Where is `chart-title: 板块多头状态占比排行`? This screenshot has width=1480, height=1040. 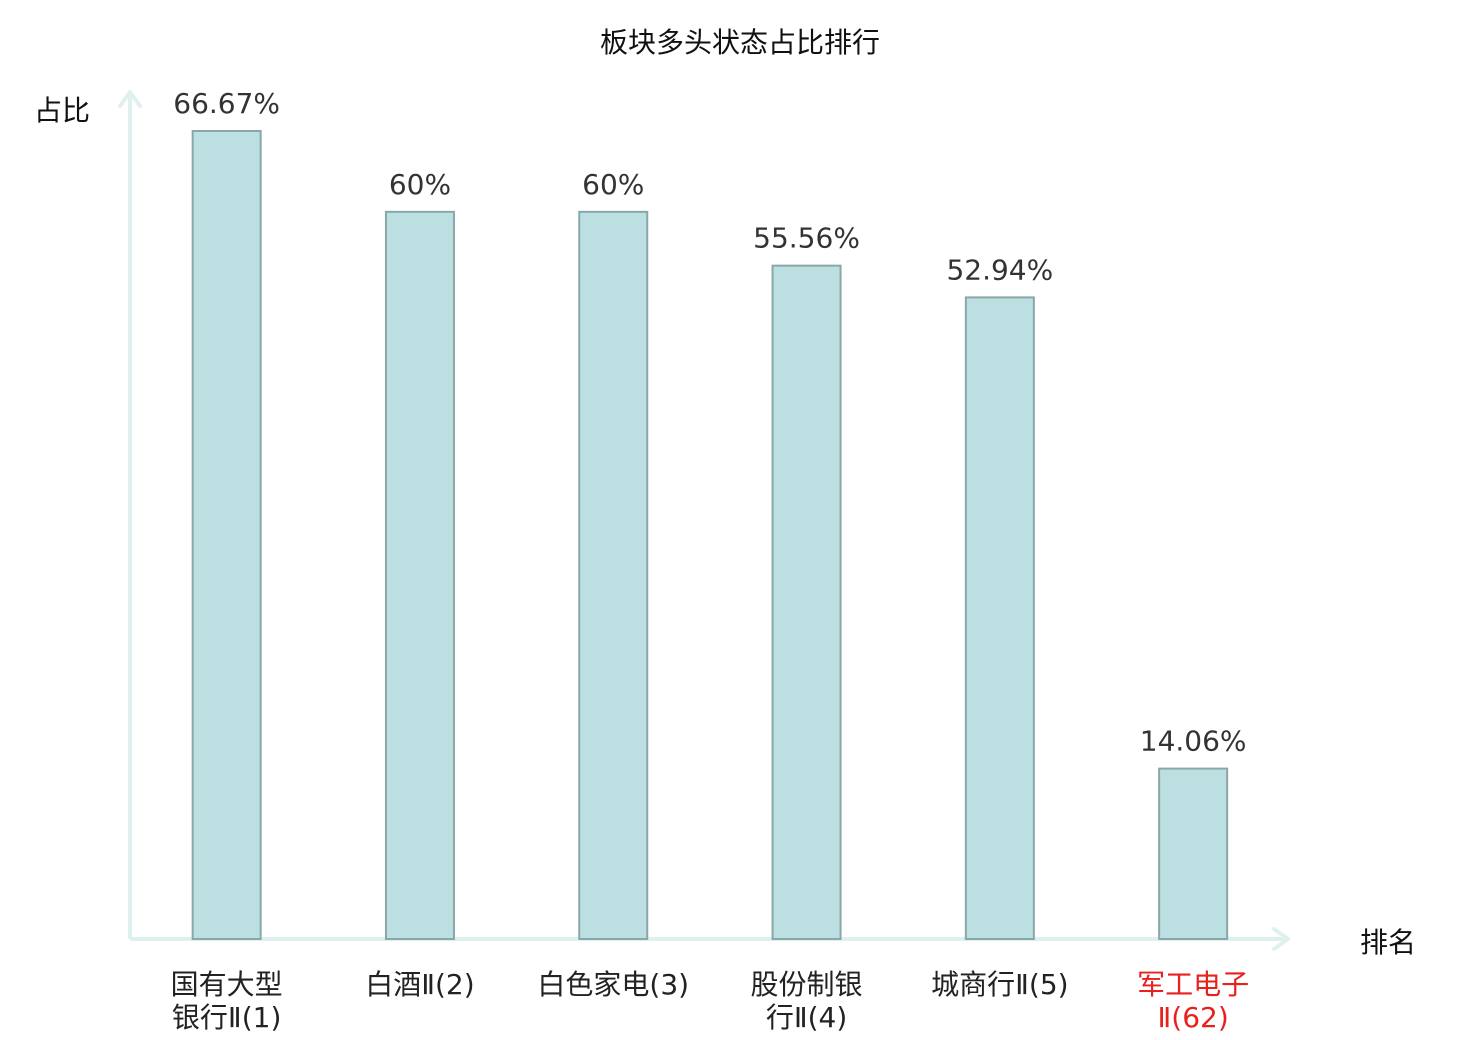
chart-title: 板块多头状态占比排行 is located at coordinates (740, 42).